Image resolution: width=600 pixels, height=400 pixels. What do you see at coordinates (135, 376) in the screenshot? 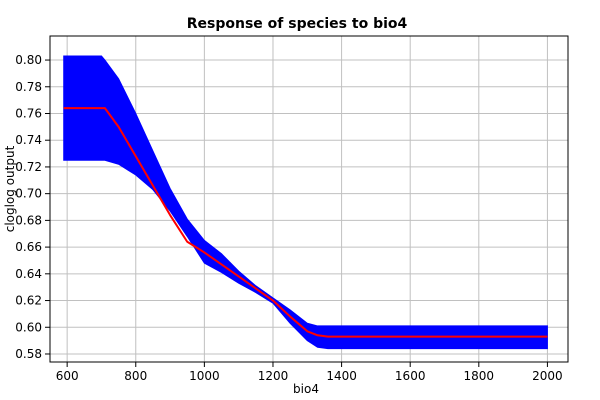
I see `x-tick-label-800: 800` at bounding box center [135, 376].